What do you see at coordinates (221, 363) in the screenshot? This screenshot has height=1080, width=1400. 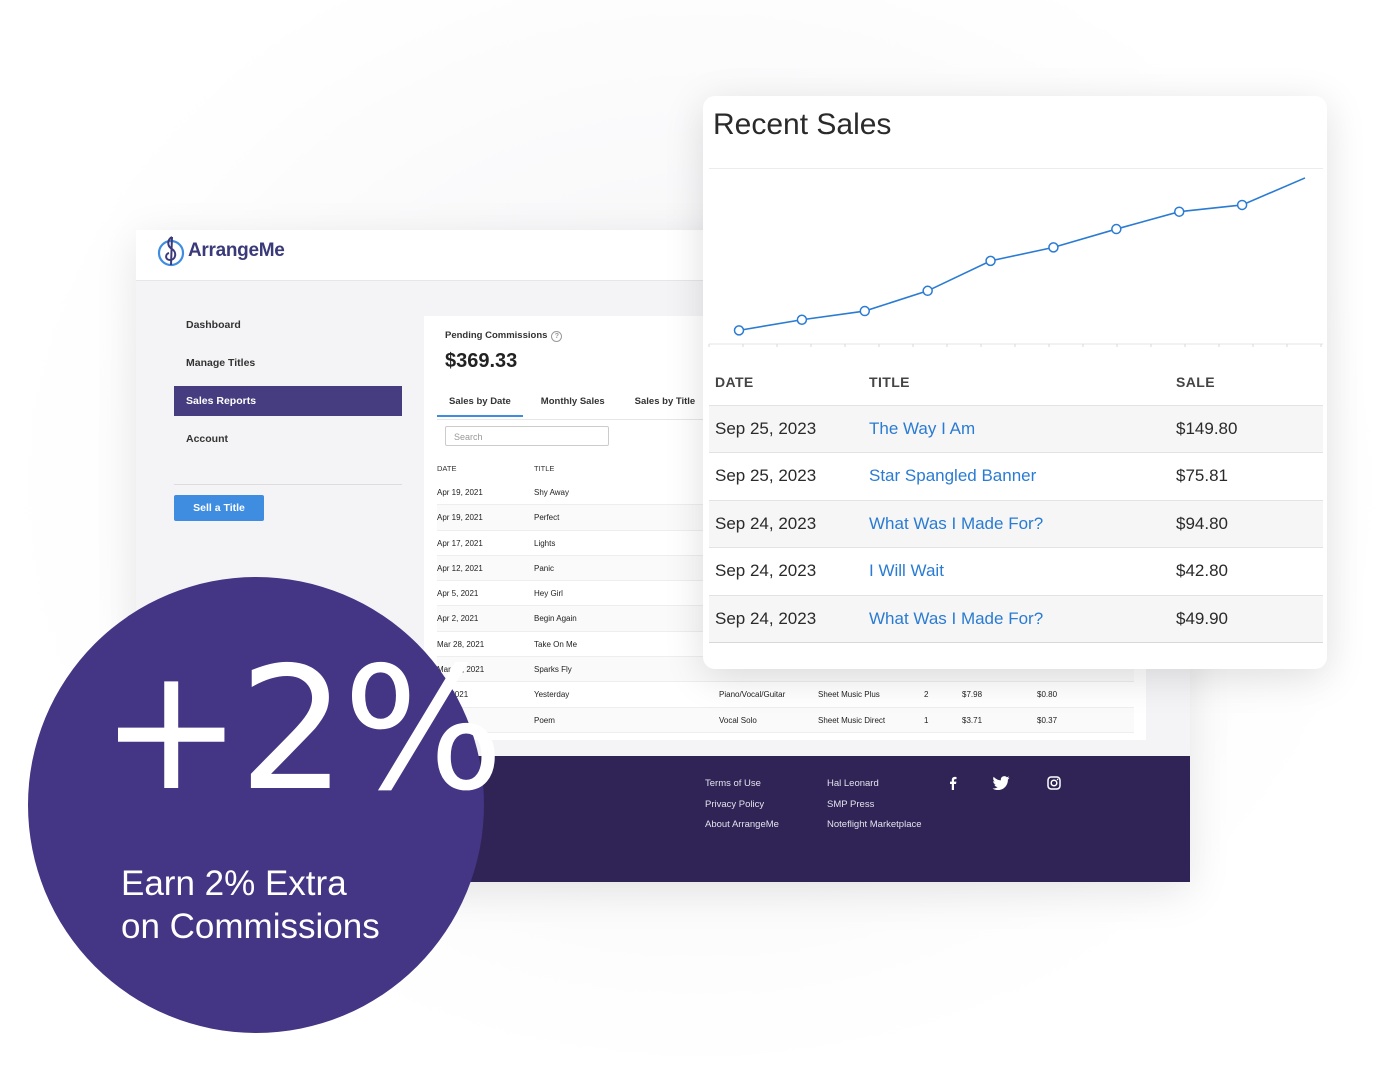 I see `sidebar-item-manage-titles: Manage Titles` at bounding box center [221, 363].